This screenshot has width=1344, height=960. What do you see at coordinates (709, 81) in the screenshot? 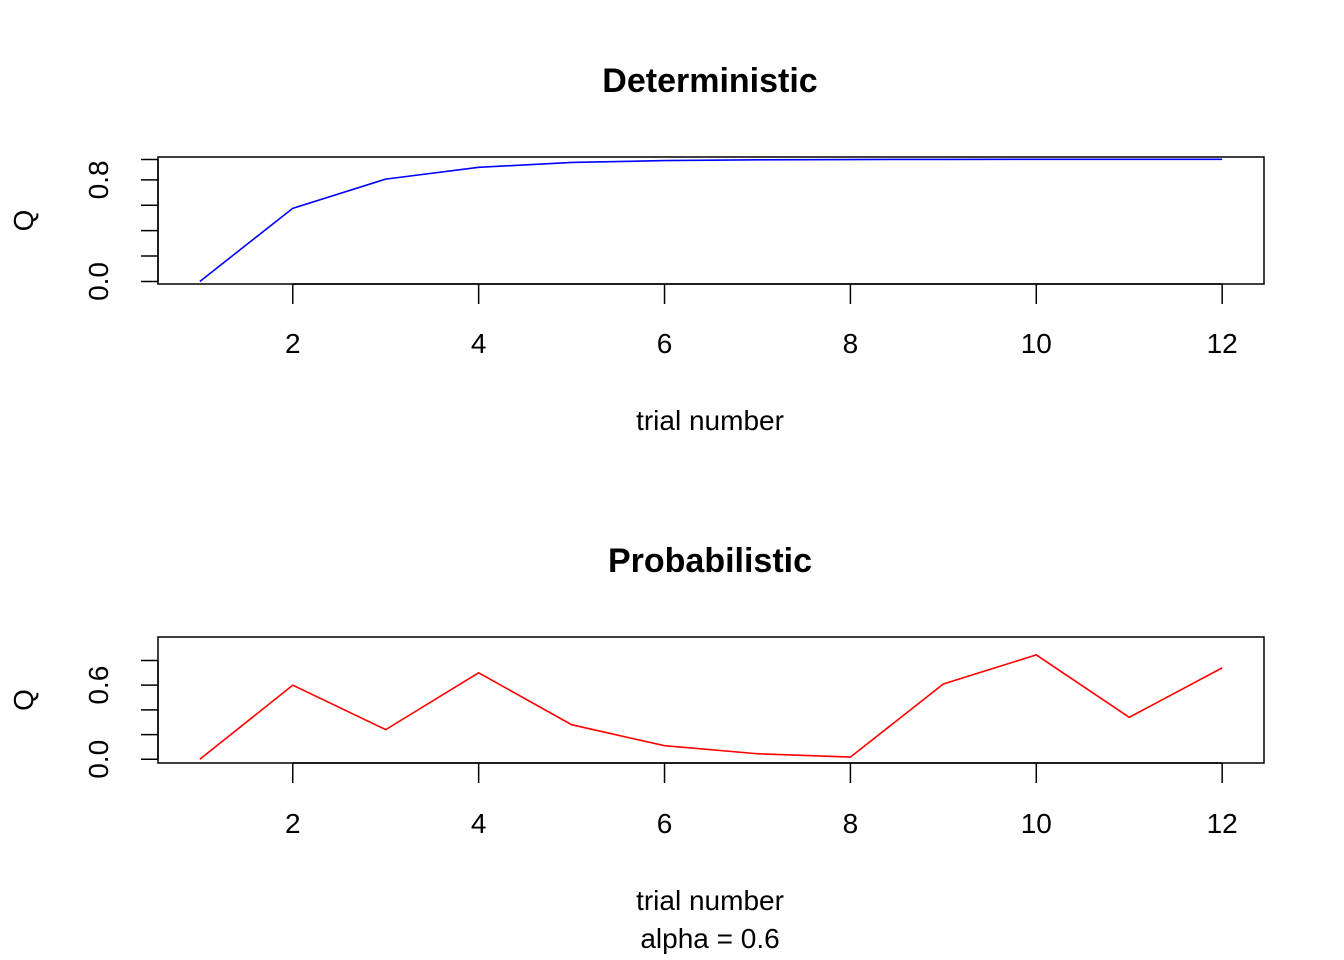
I see `chart-title: Deterministic` at bounding box center [709, 81].